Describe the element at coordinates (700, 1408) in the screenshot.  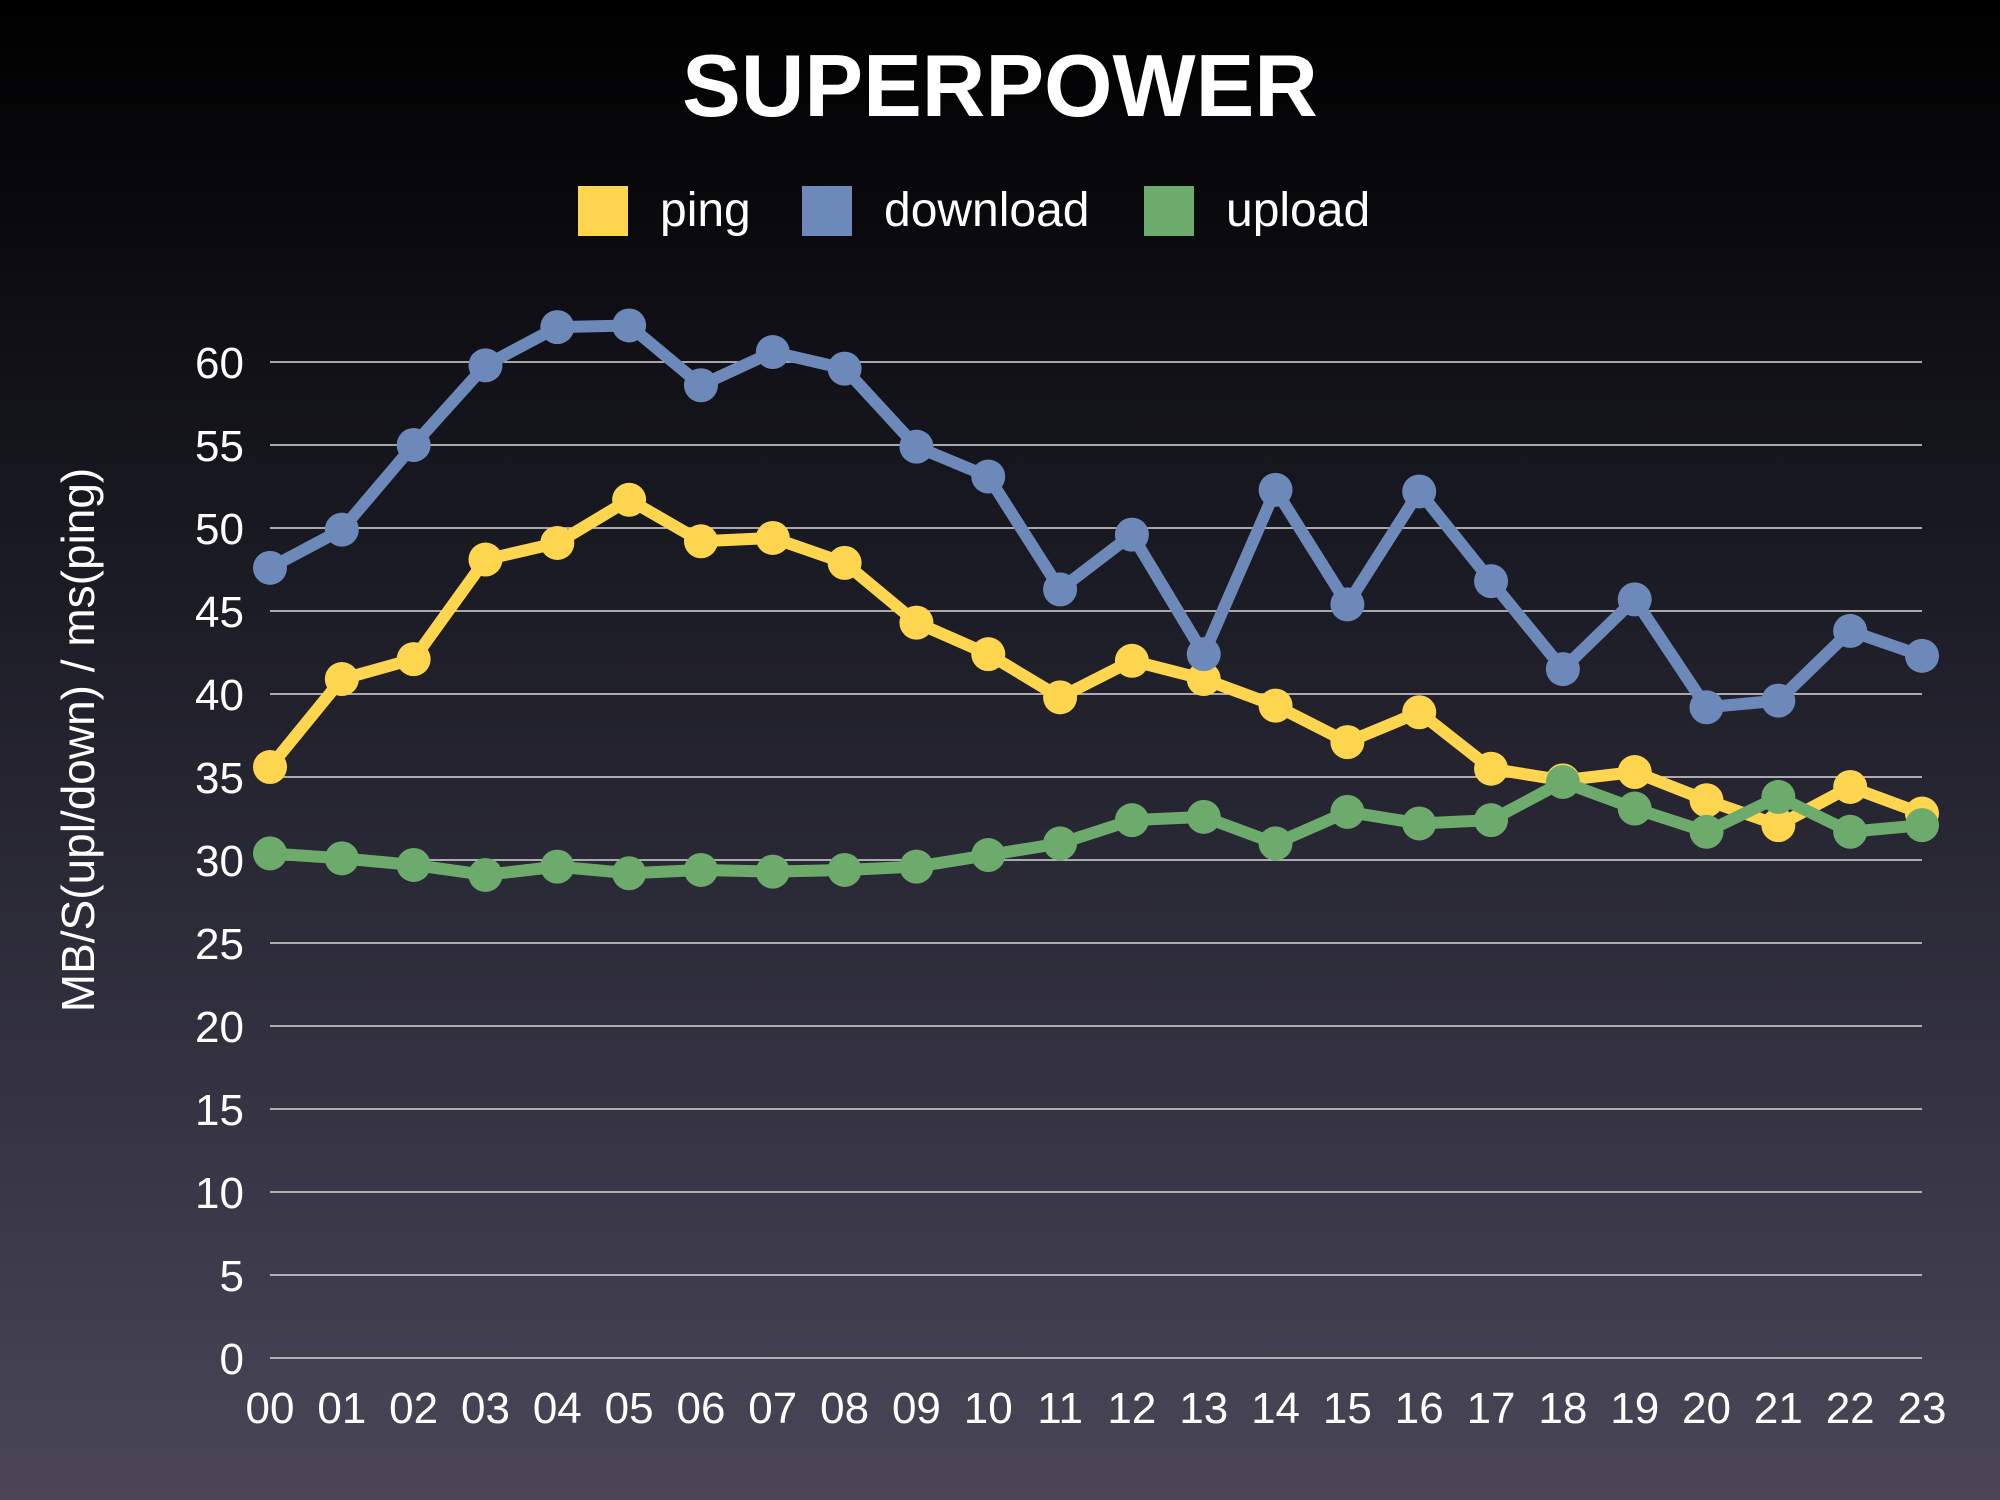
I see `x-tick-label: 06` at that location.